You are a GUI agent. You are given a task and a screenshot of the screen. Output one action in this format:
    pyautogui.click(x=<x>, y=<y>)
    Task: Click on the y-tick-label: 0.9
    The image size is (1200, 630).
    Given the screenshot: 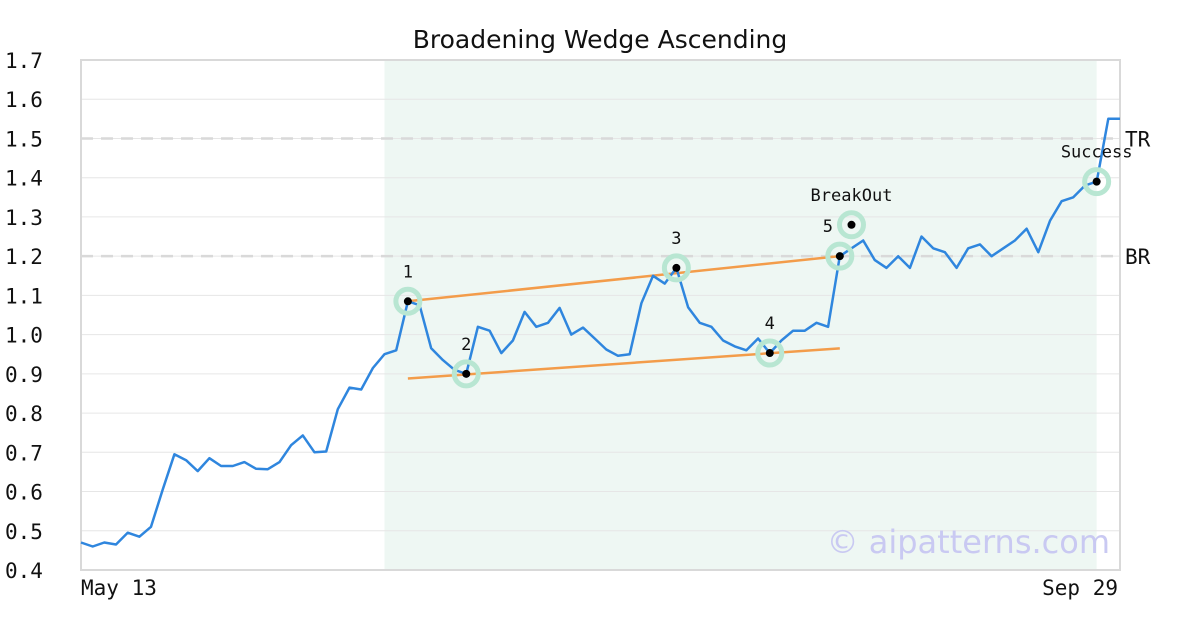 What is the action you would take?
    pyautogui.click(x=24, y=375)
    